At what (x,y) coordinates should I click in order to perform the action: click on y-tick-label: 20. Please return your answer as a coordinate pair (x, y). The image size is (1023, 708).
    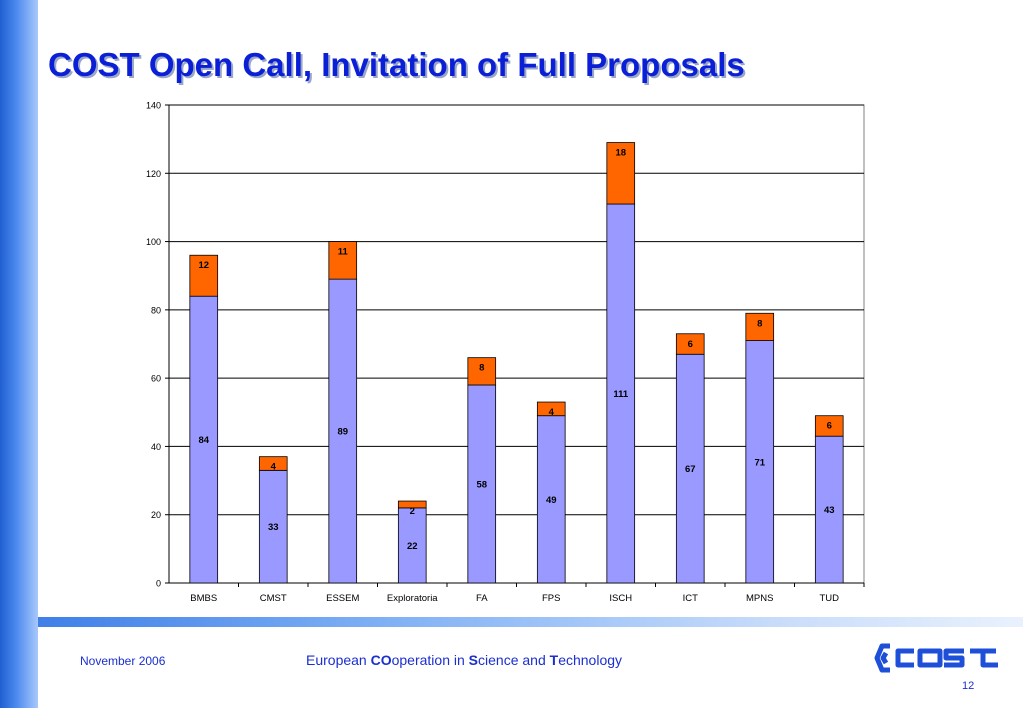
    Looking at the image, I should click on (156, 515).